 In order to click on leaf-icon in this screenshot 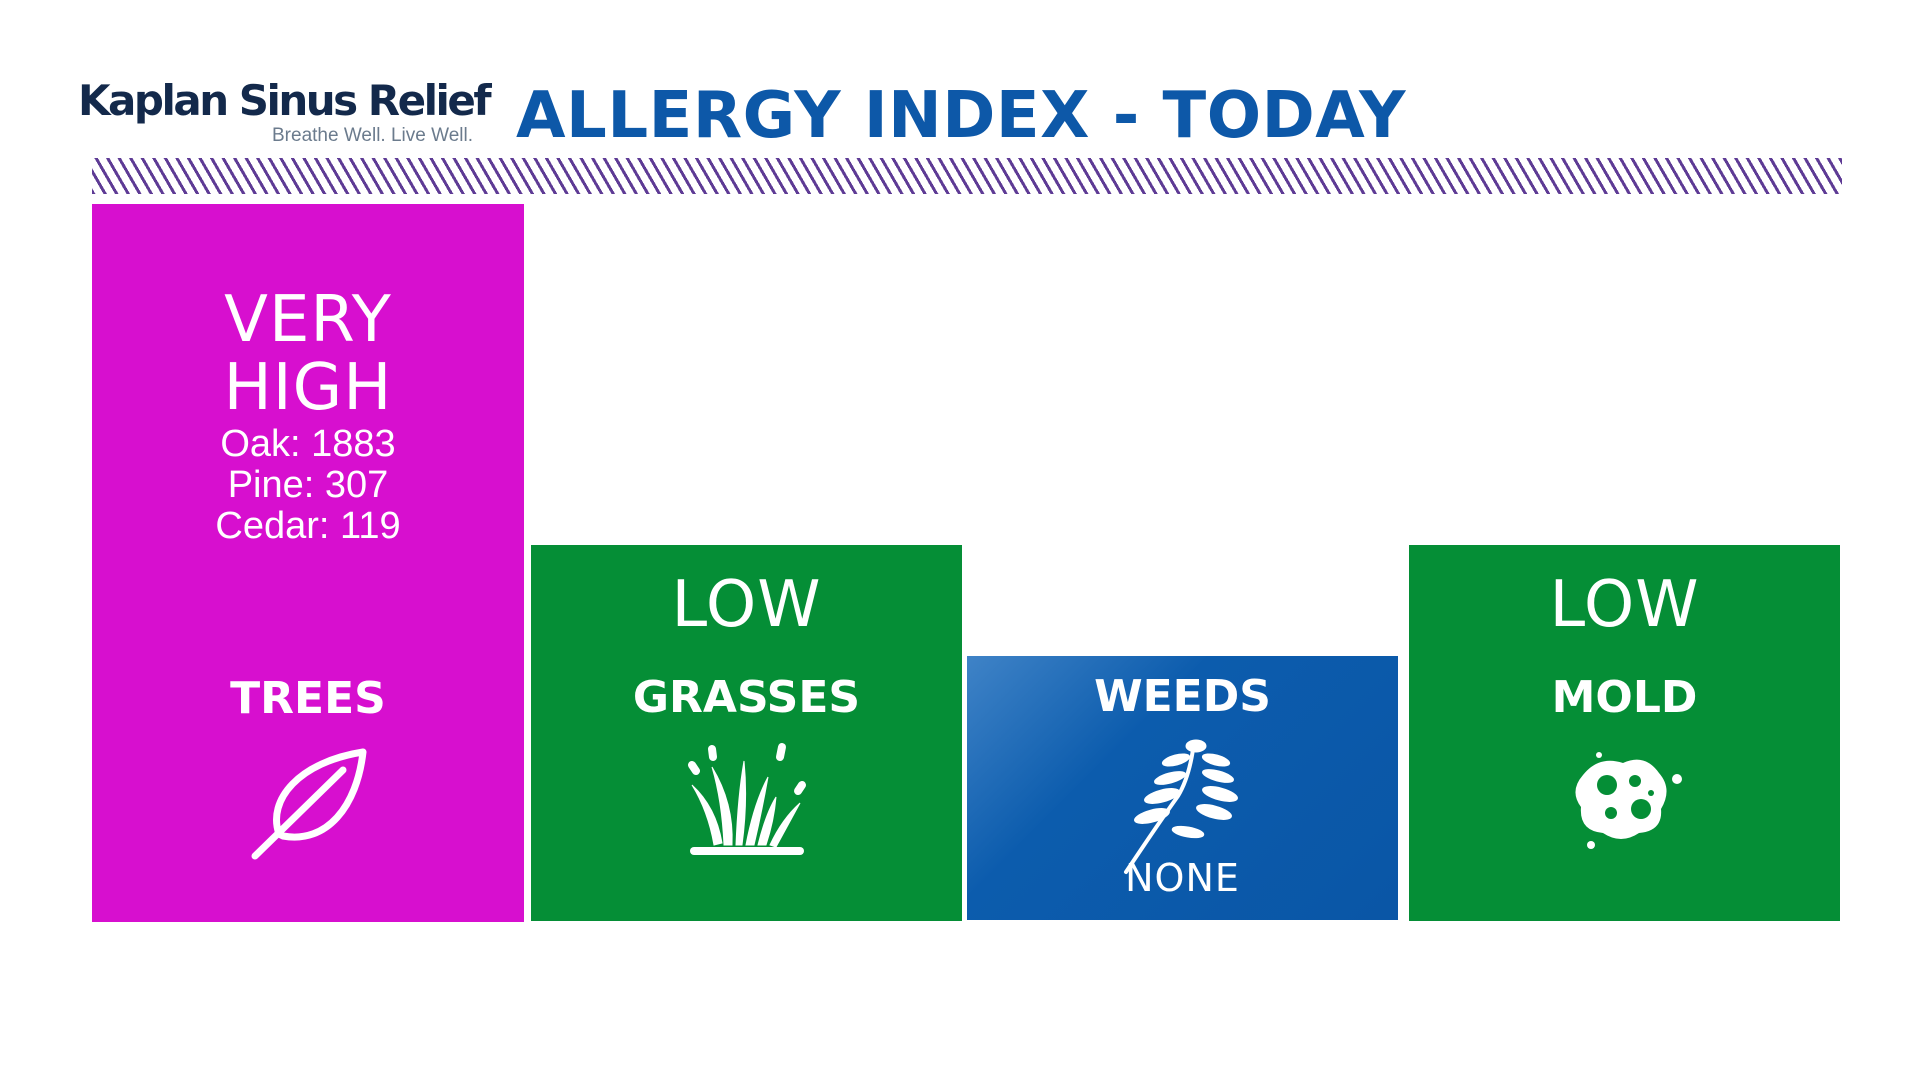, I will do `click(309, 804)`.